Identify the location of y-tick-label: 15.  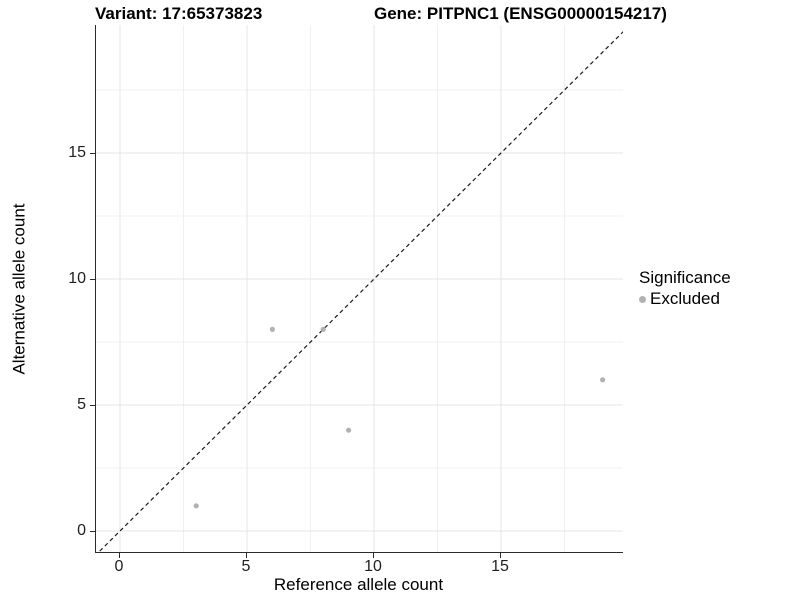
(77, 152).